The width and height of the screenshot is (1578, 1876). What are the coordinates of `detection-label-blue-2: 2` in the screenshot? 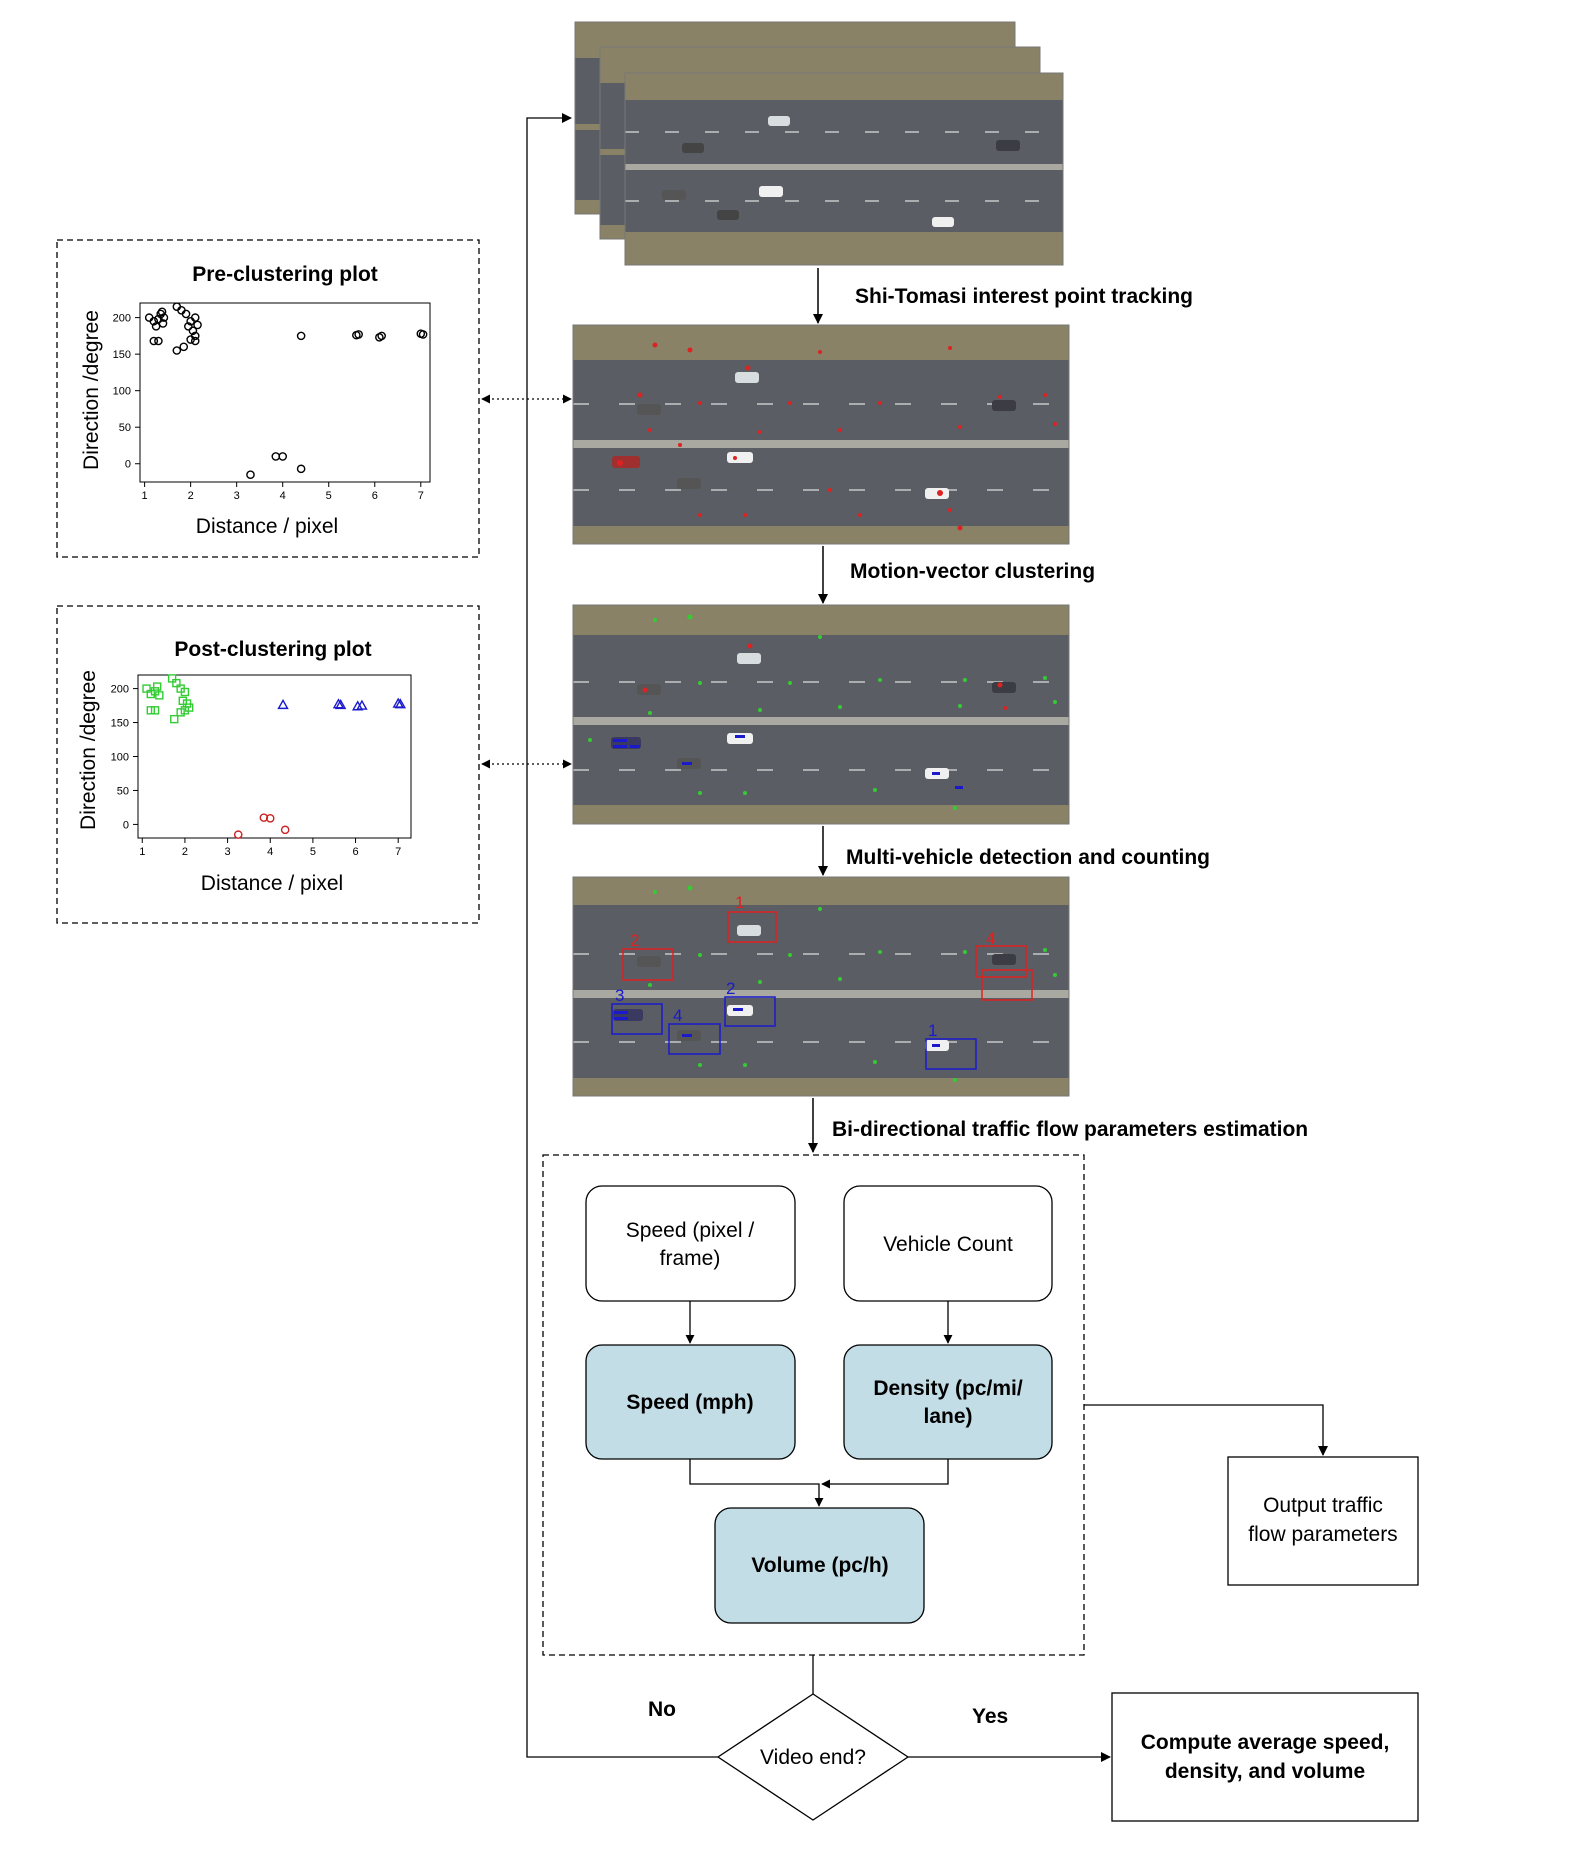 It's located at (730, 988).